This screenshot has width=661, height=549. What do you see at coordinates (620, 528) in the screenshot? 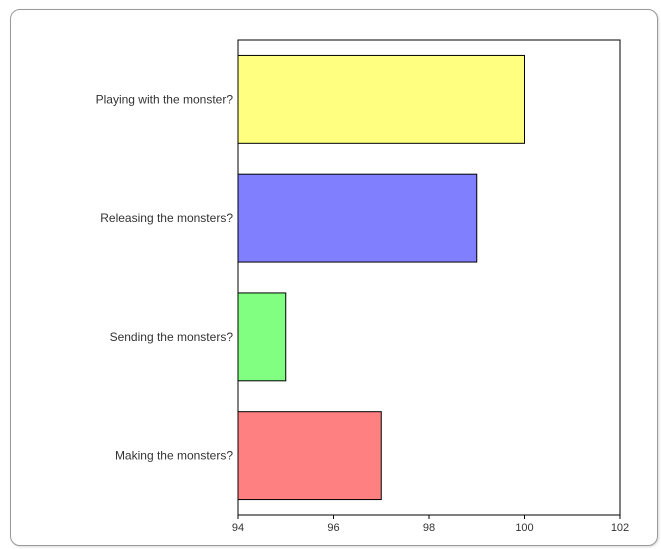
I see `x-tick-label-5: 102` at bounding box center [620, 528].